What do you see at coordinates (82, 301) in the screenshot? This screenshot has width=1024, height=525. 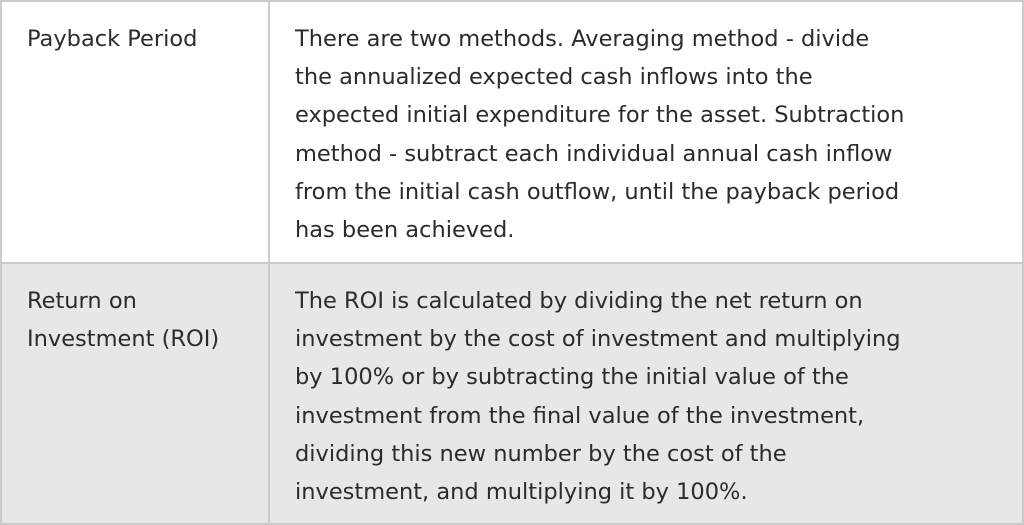 I see `text-line: Return on` at bounding box center [82, 301].